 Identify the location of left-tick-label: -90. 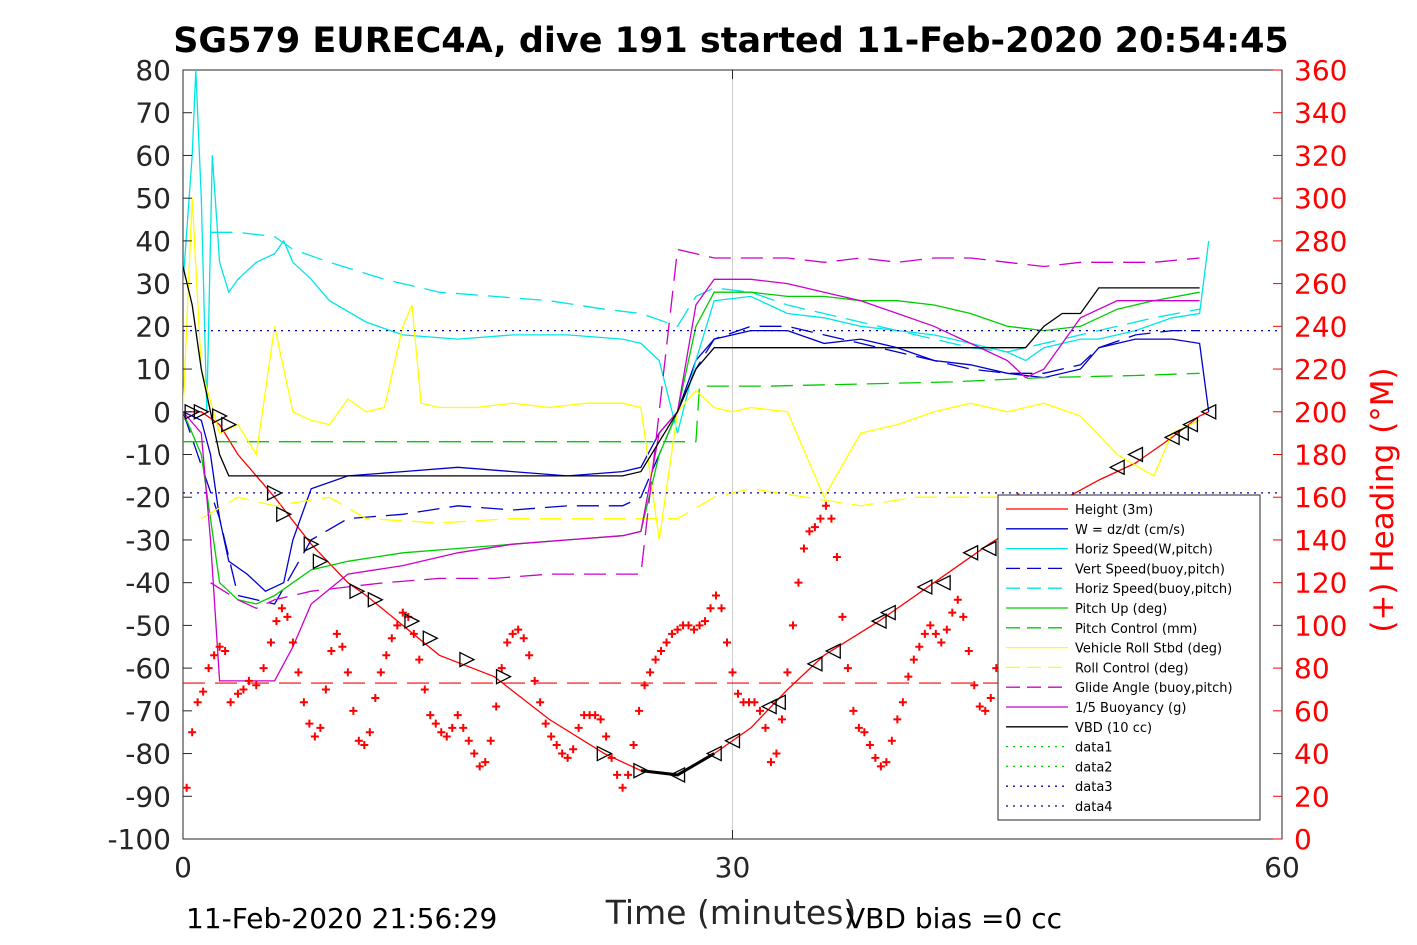
(148, 796).